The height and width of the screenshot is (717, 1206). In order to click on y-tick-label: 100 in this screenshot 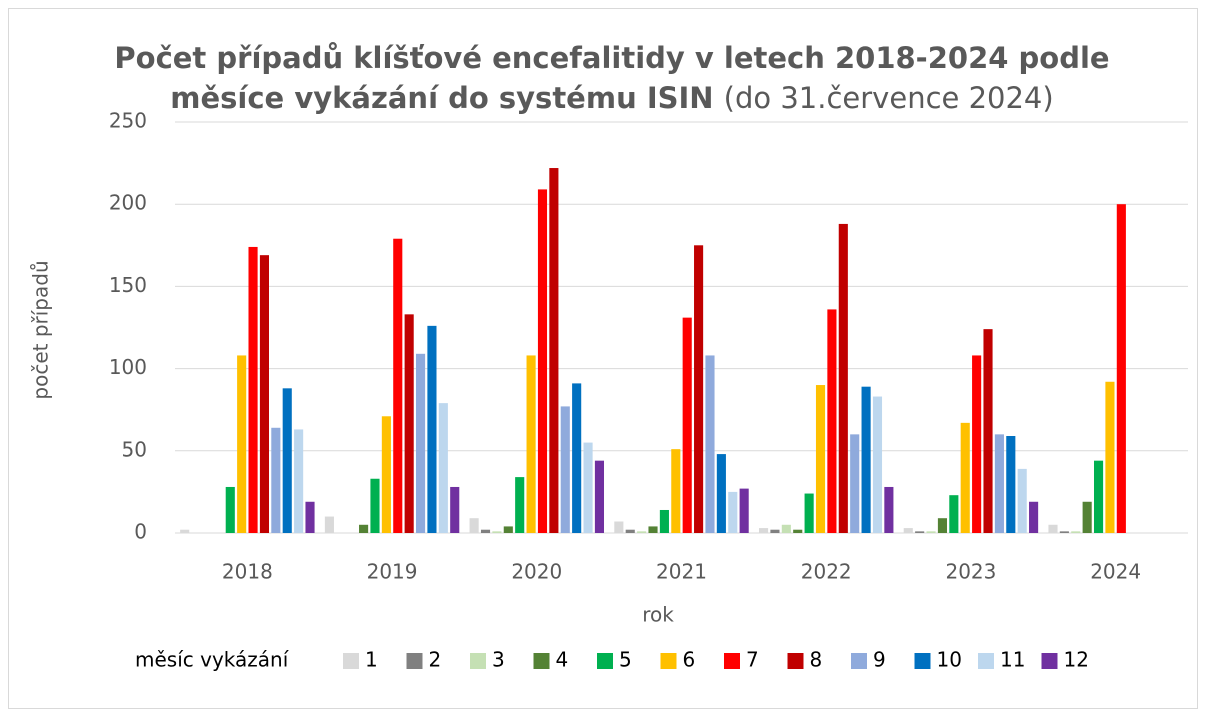, I will do `click(128, 367)`.